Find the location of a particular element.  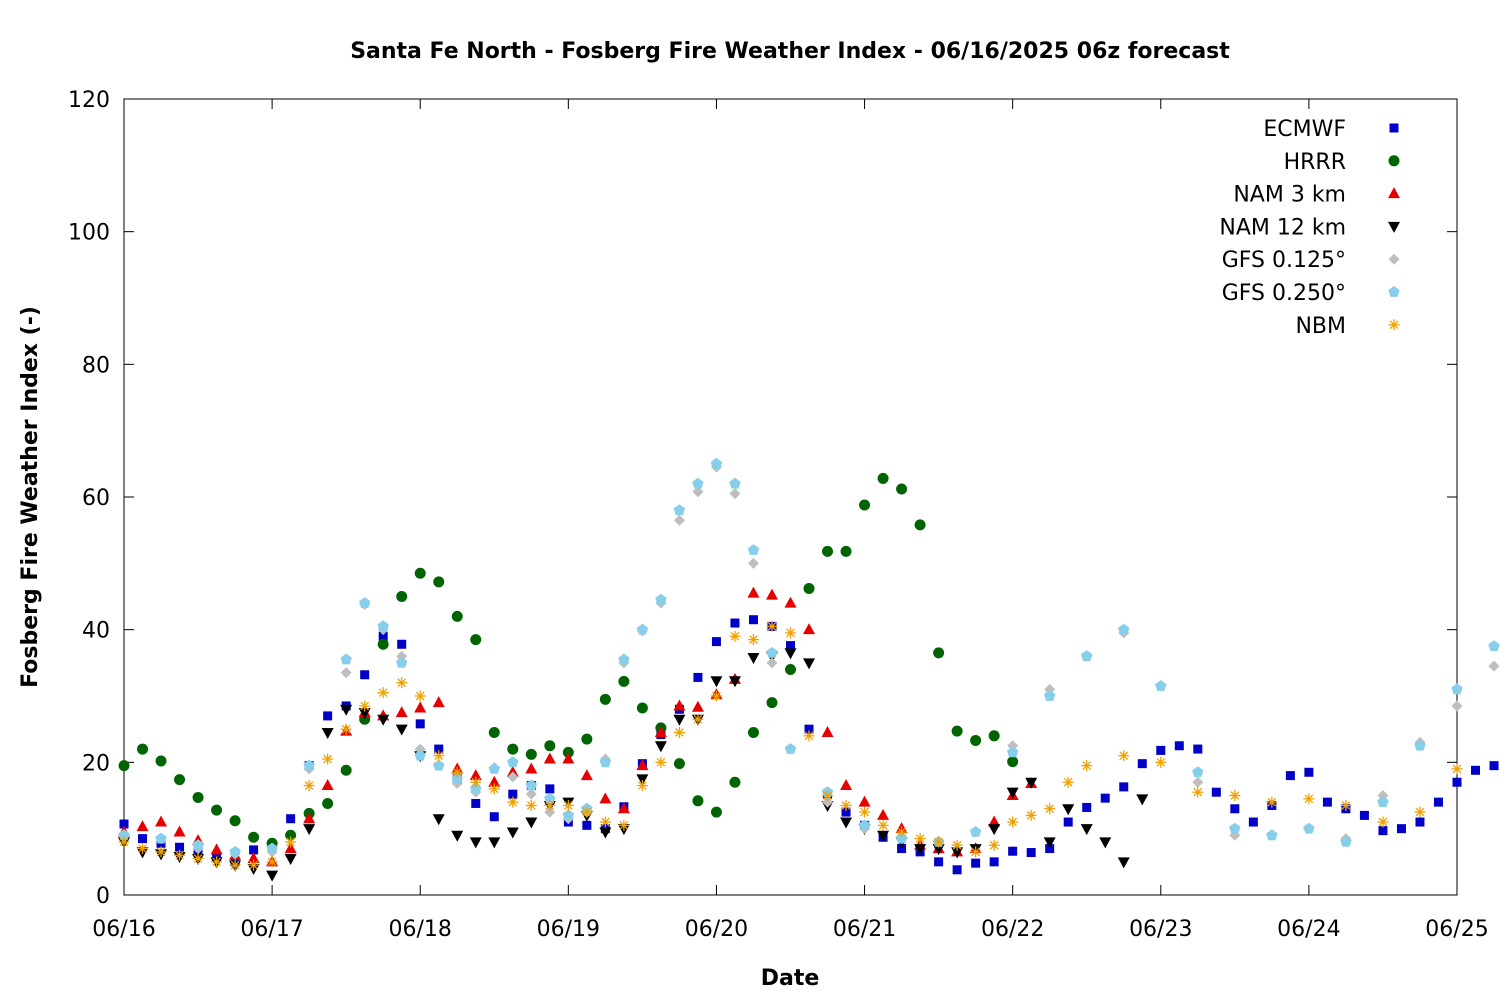

x-tick-label: 06/19 is located at coordinates (568, 929).